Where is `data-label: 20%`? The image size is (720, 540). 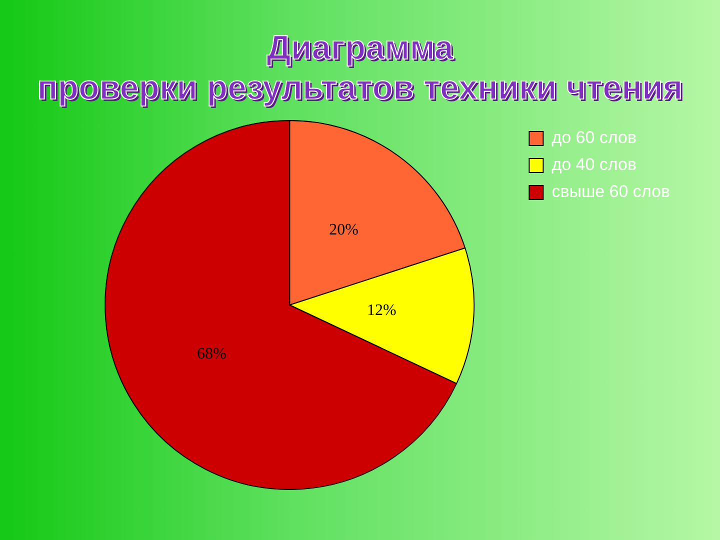
data-label: 20% is located at coordinates (343, 230).